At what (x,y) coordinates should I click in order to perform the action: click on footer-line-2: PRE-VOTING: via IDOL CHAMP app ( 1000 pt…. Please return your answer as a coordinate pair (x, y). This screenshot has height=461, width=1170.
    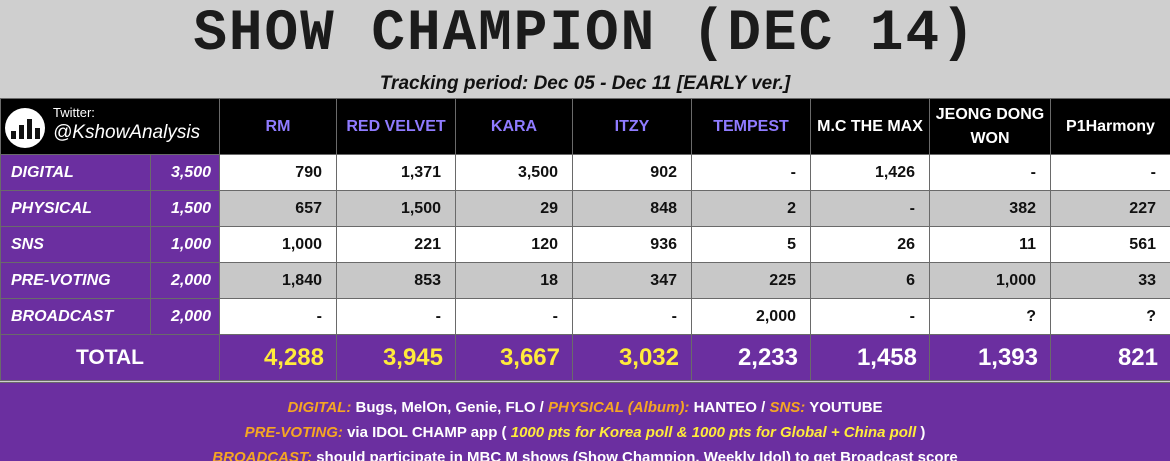
    Looking at the image, I should click on (585, 432).